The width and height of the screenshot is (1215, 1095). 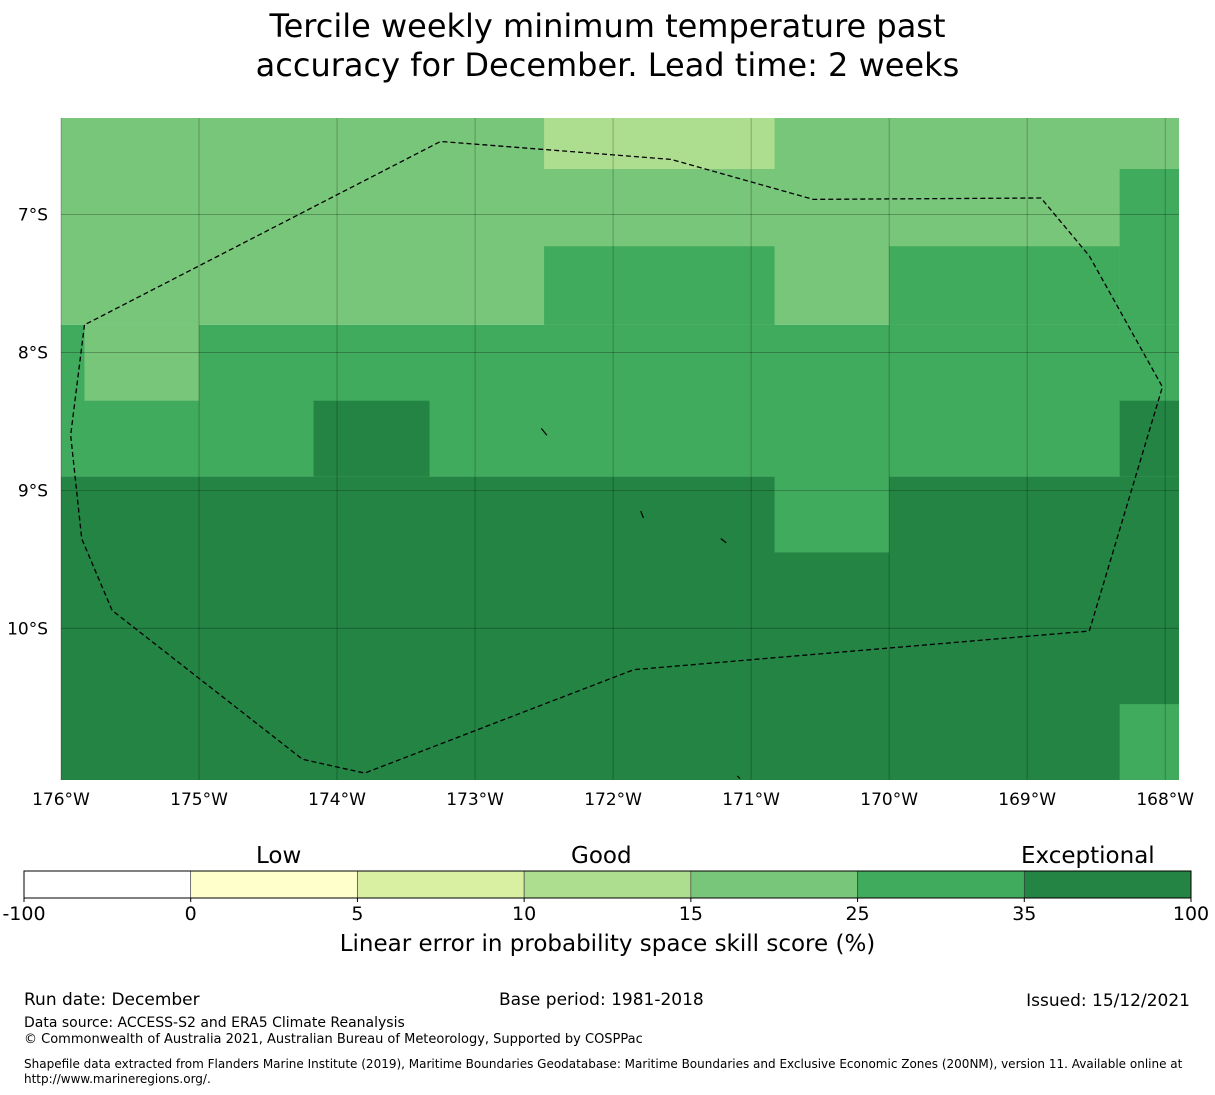 What do you see at coordinates (1027, 800) in the screenshot?
I see `x-tick-label: 169°W` at bounding box center [1027, 800].